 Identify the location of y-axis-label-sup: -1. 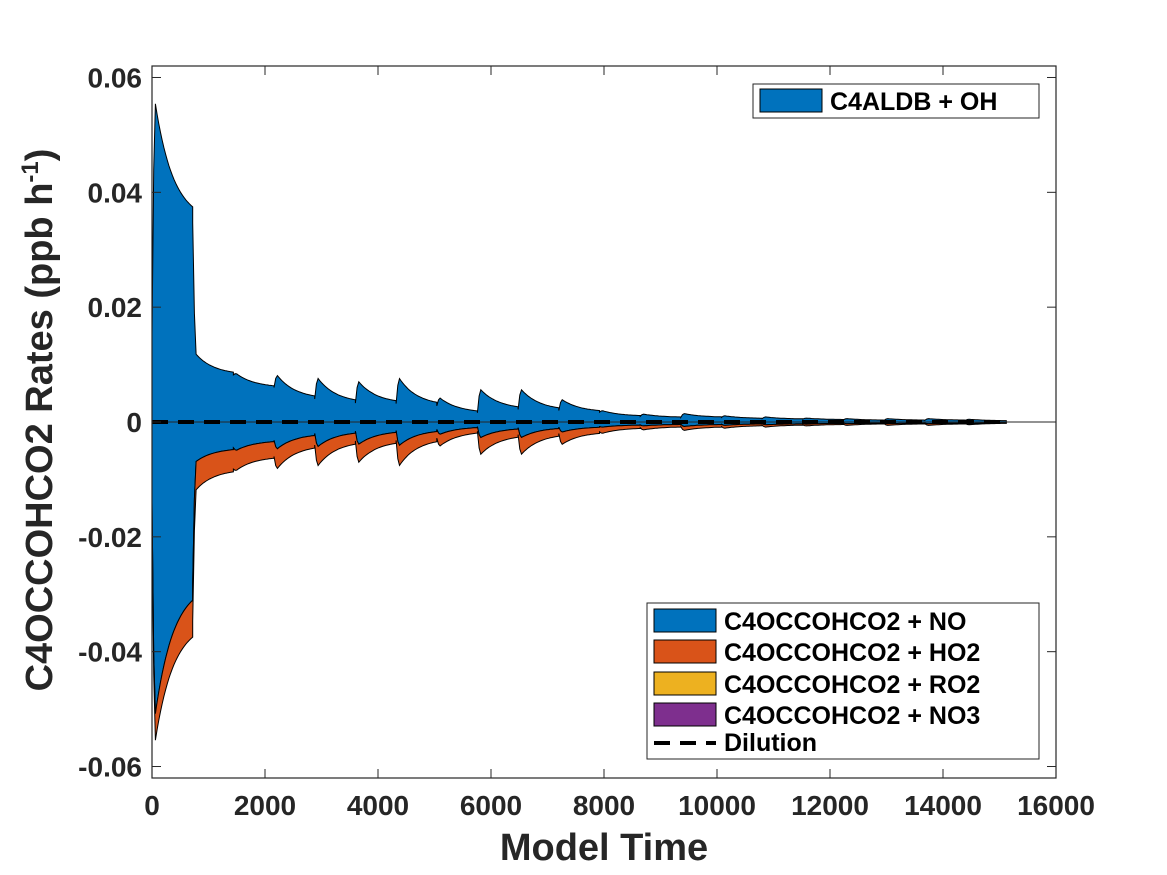
(30, 171).